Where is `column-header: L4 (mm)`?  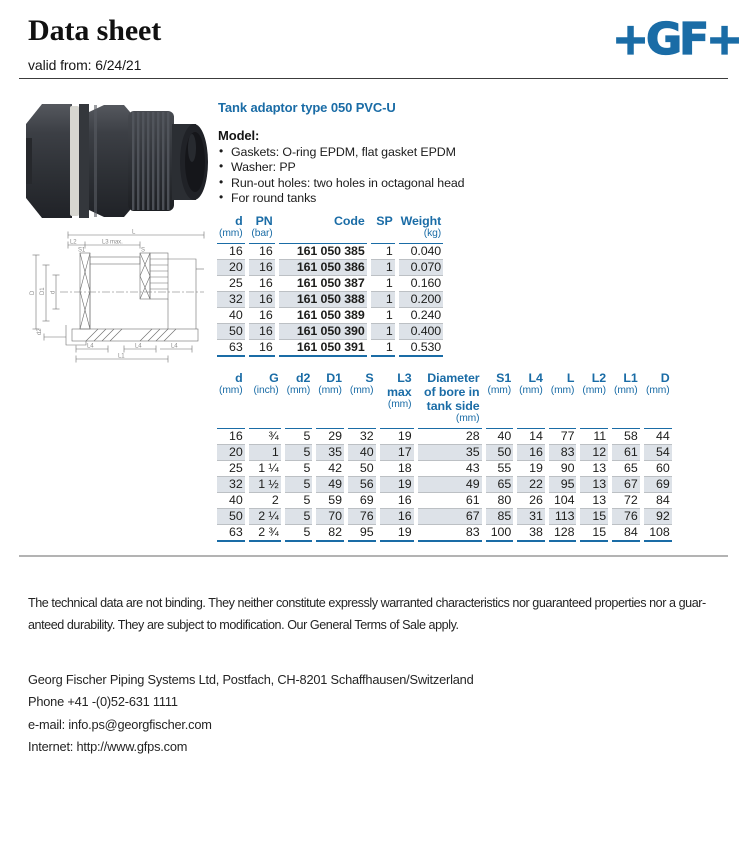
column-header: L4 (mm) is located at coordinates (531, 400).